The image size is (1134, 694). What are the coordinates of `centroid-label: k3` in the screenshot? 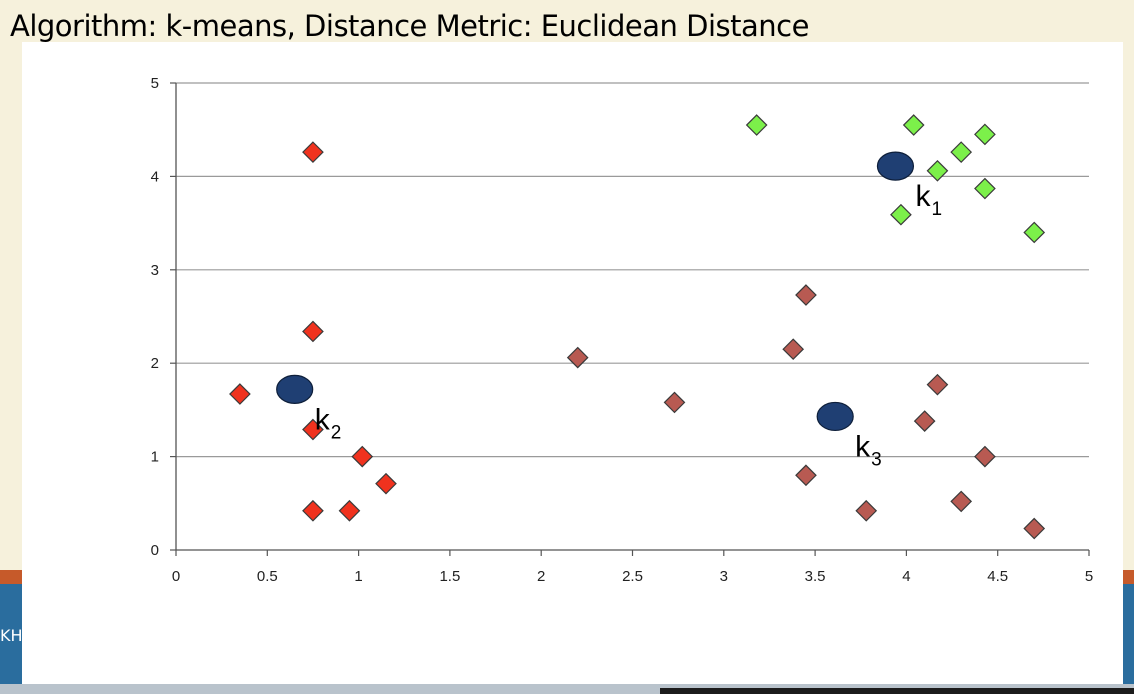 It's located at (868, 450).